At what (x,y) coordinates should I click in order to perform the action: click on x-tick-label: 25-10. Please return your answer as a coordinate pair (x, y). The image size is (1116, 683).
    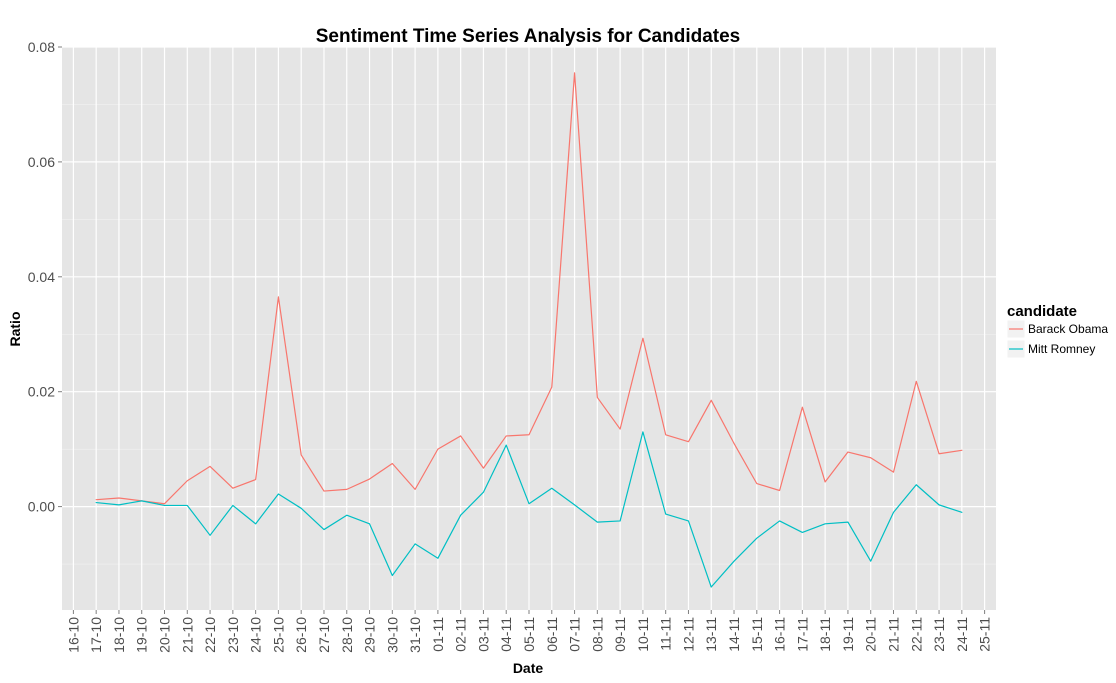
    Looking at the image, I should click on (278, 635).